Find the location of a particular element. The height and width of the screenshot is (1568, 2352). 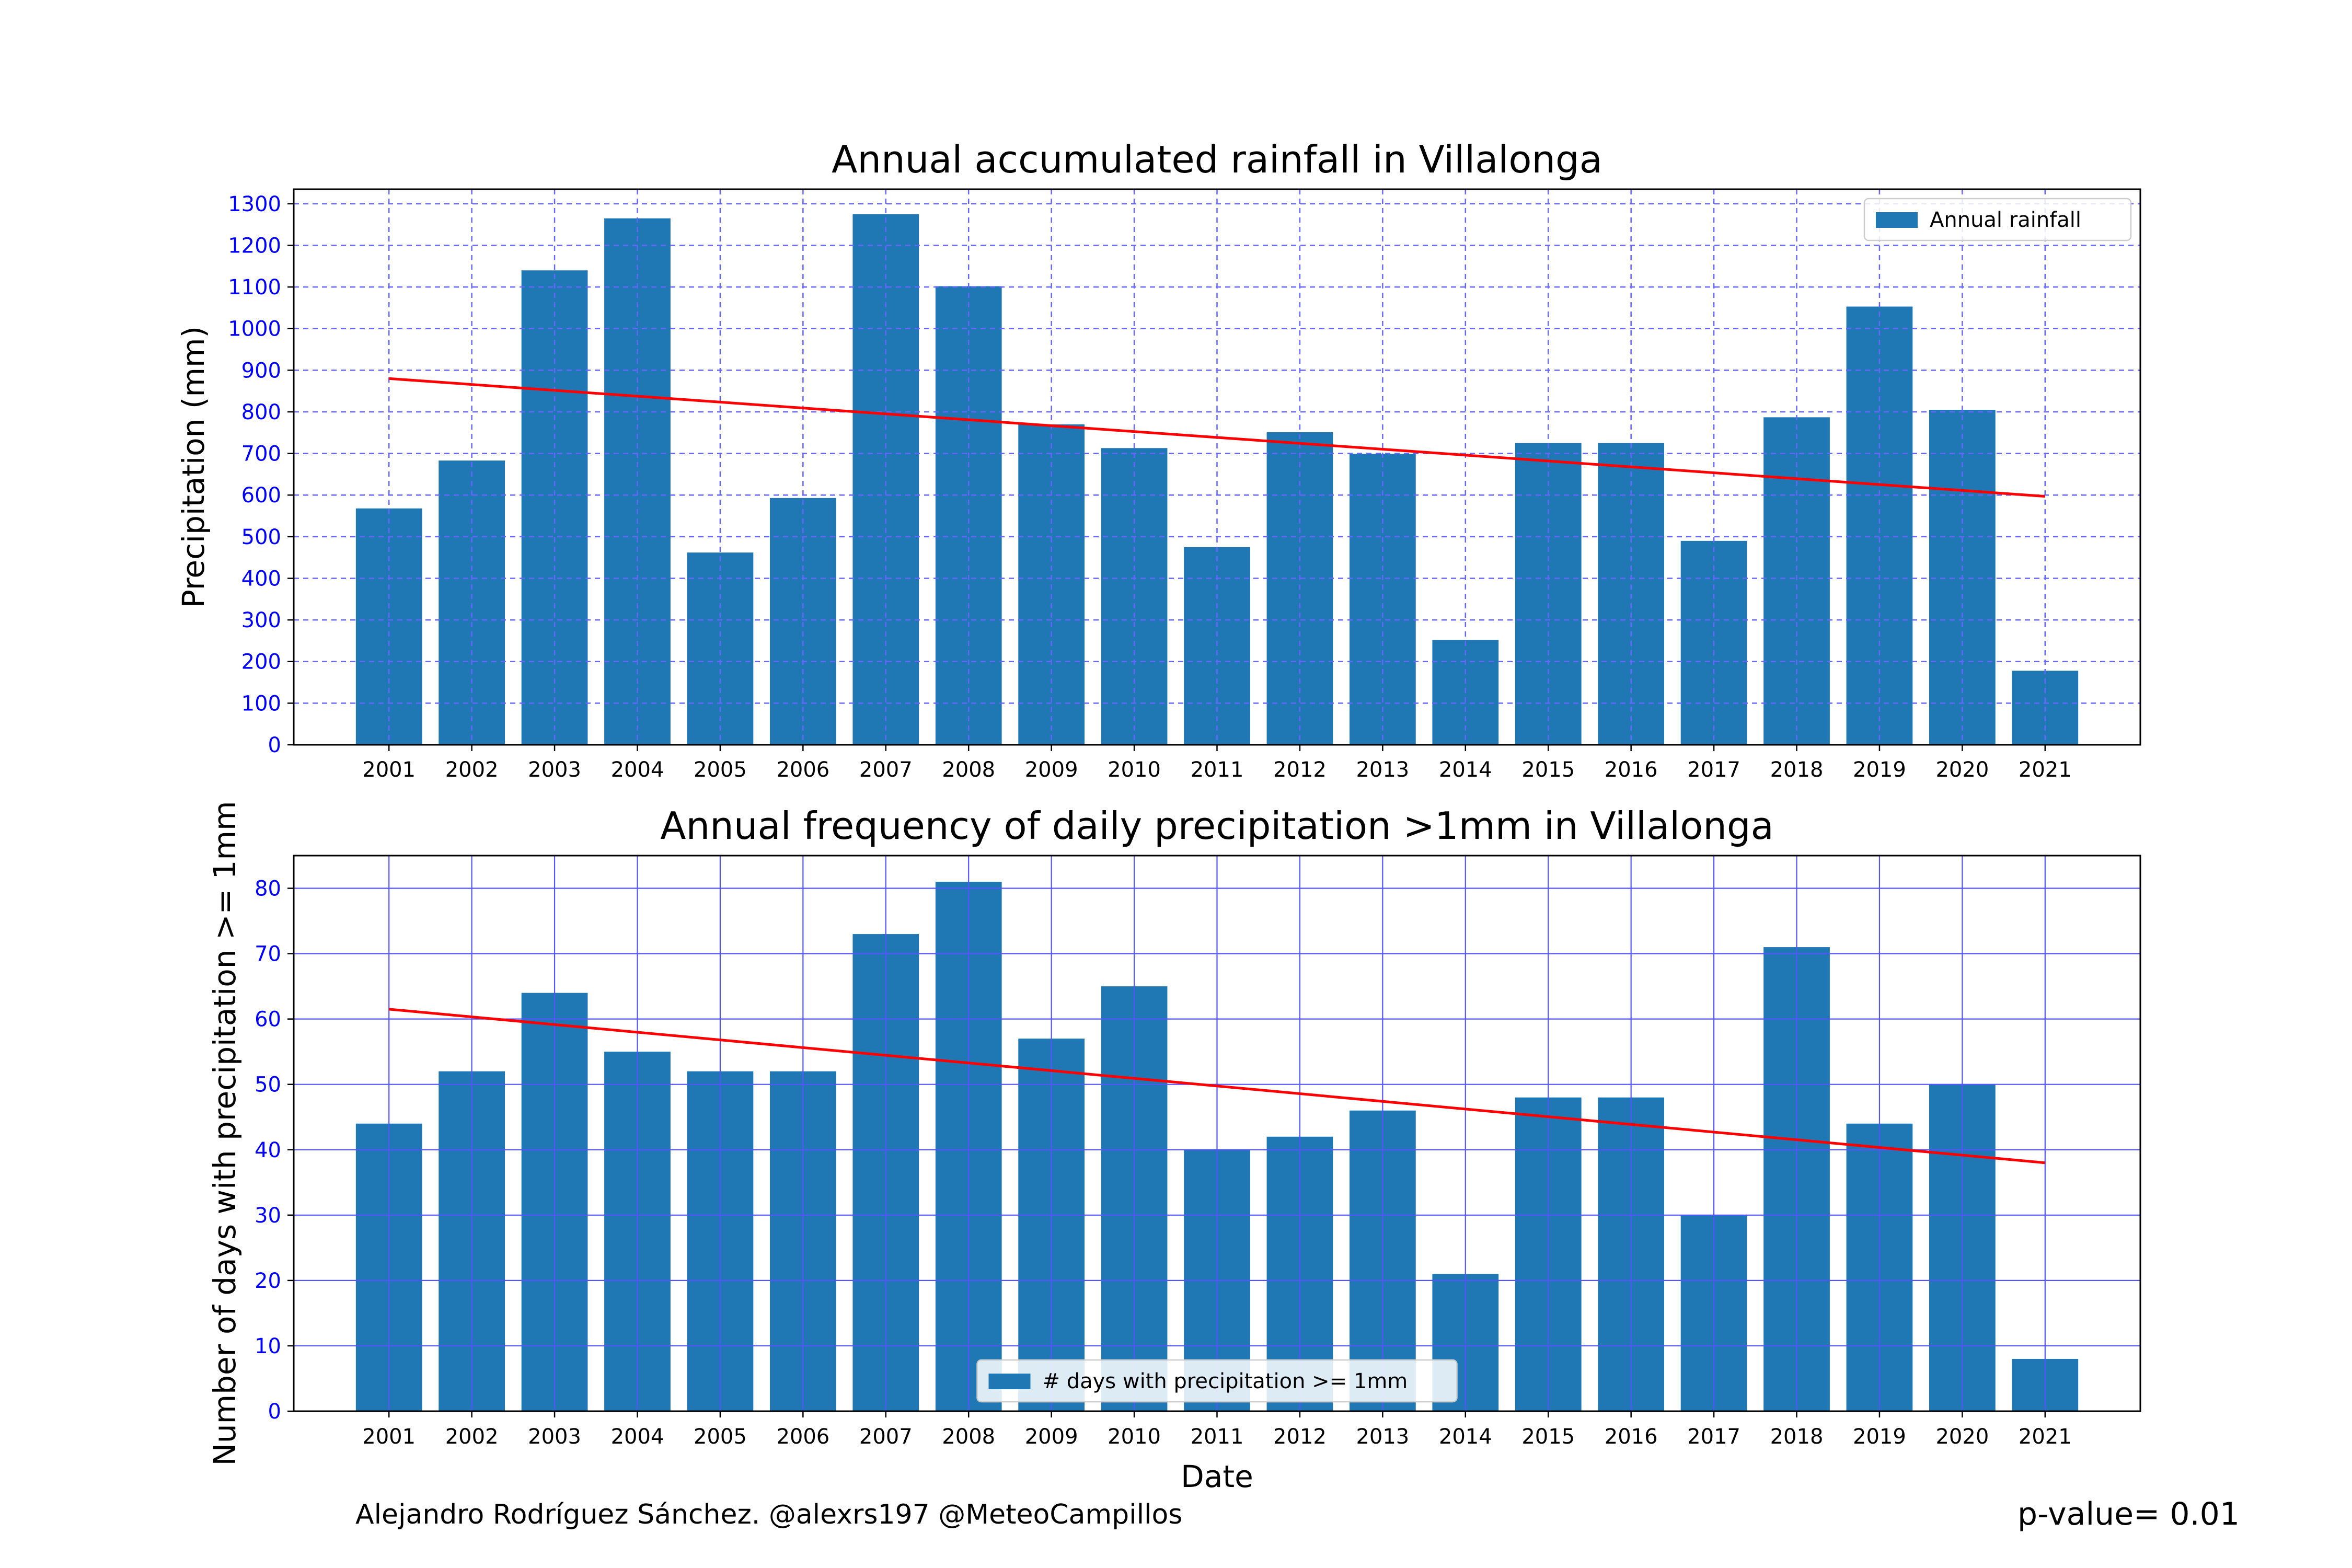

legend-label: Annual rainfall is located at coordinates (2005, 220).